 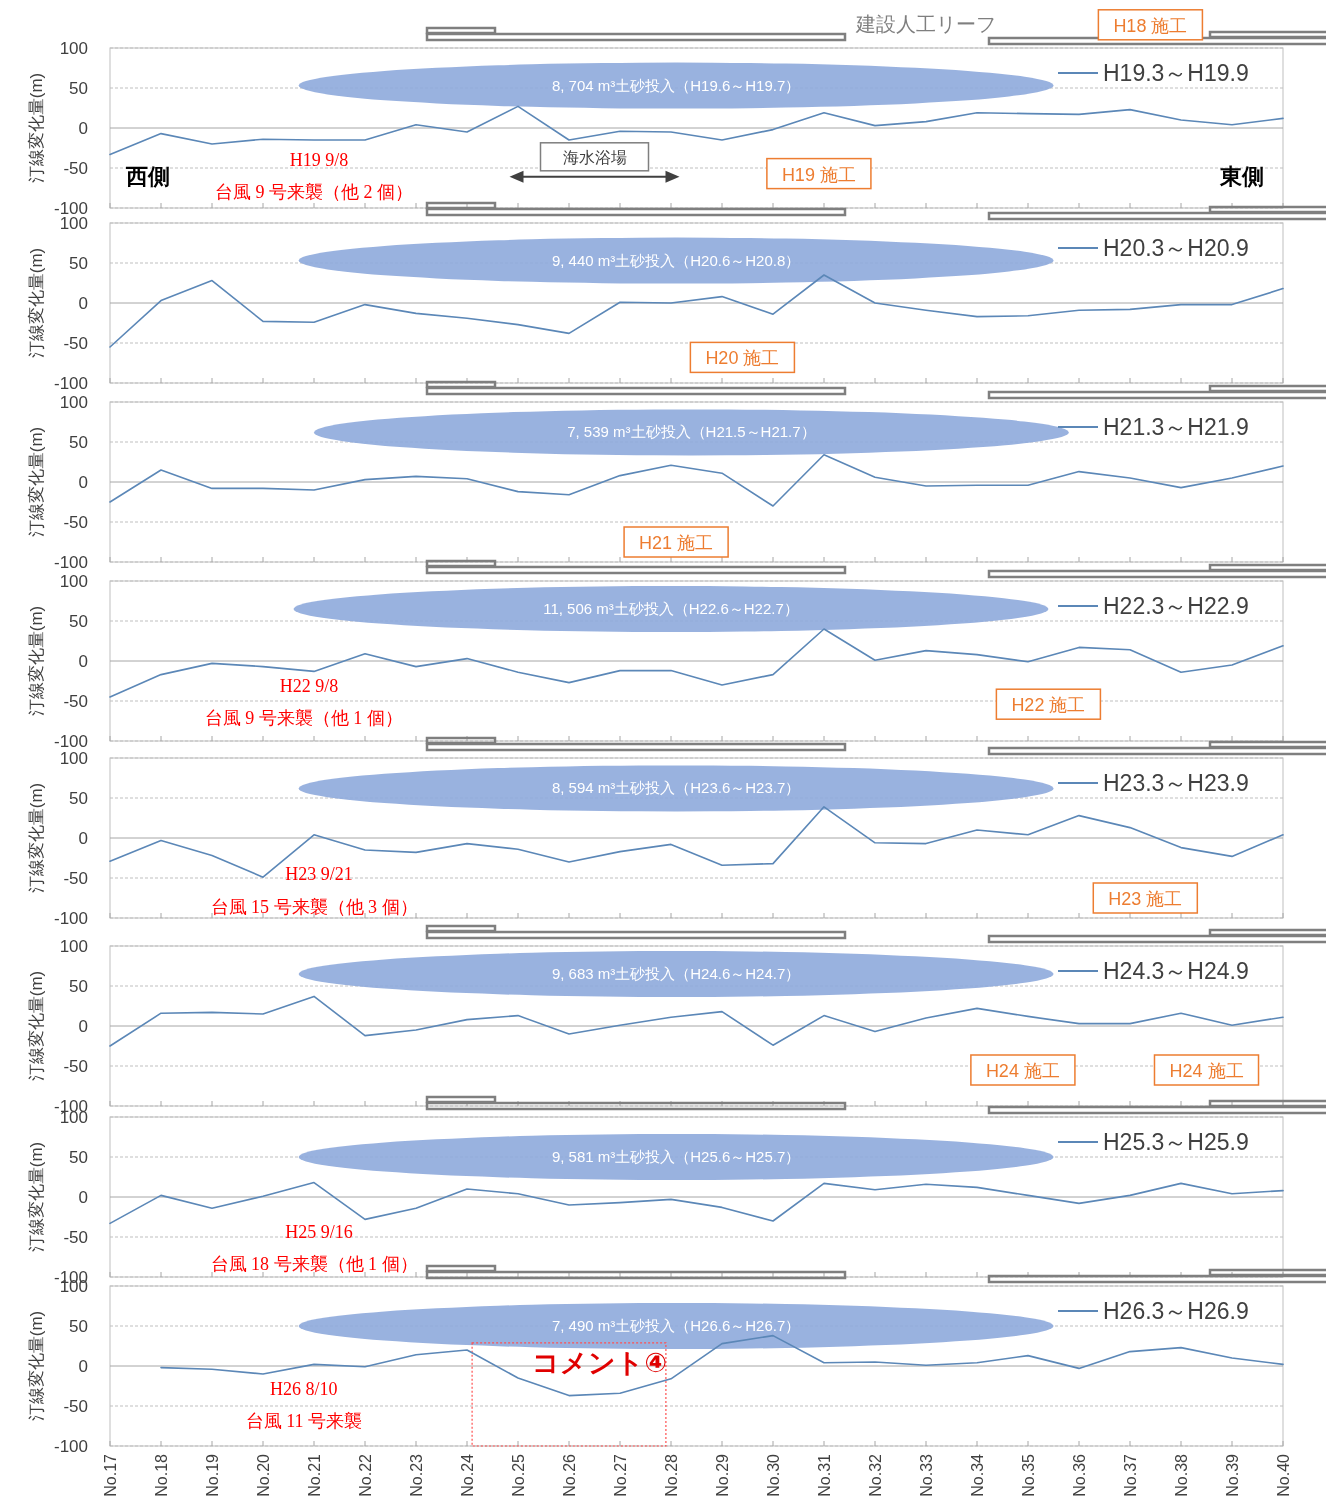 I want to click on legend-label: H23.3～H23.9, so click(x=1176, y=783).